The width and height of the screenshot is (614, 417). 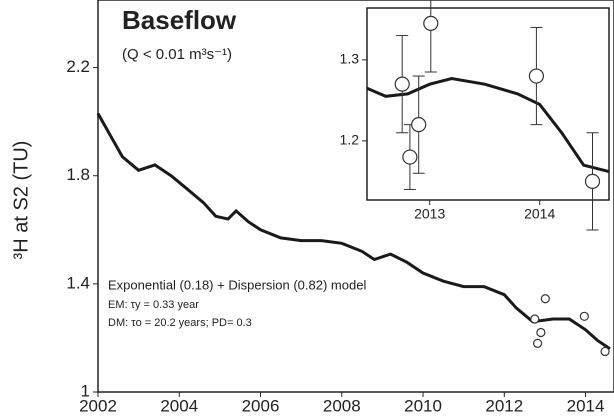 I want to click on y-axis-label: ³H at S2 (TU), so click(x=21, y=200).